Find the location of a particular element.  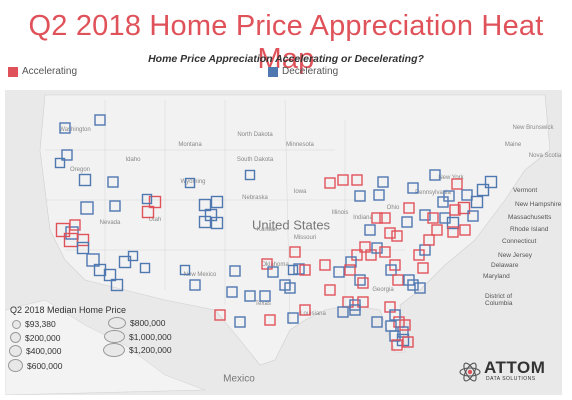

legend-decelerating: Decelerating is located at coordinates (303, 71).